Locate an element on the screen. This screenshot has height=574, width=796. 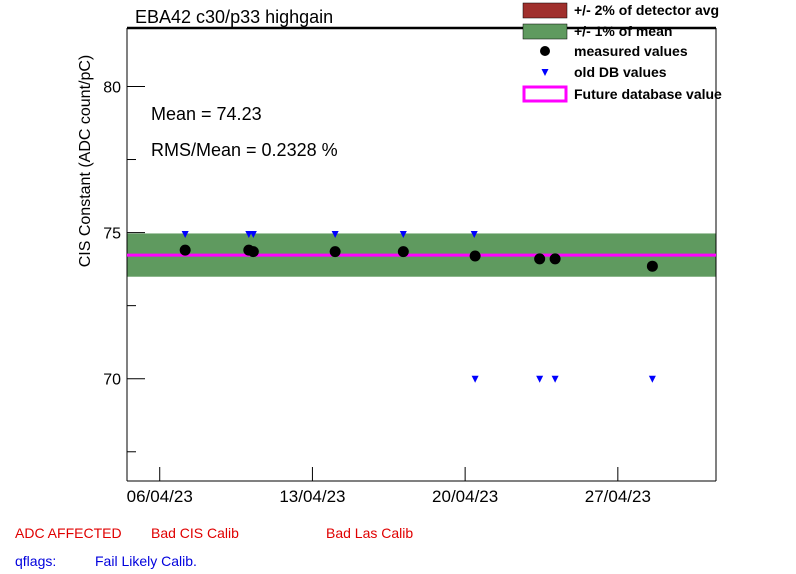
rms-stat: RMS/Mean = 0.2328 % is located at coordinates (244, 150).